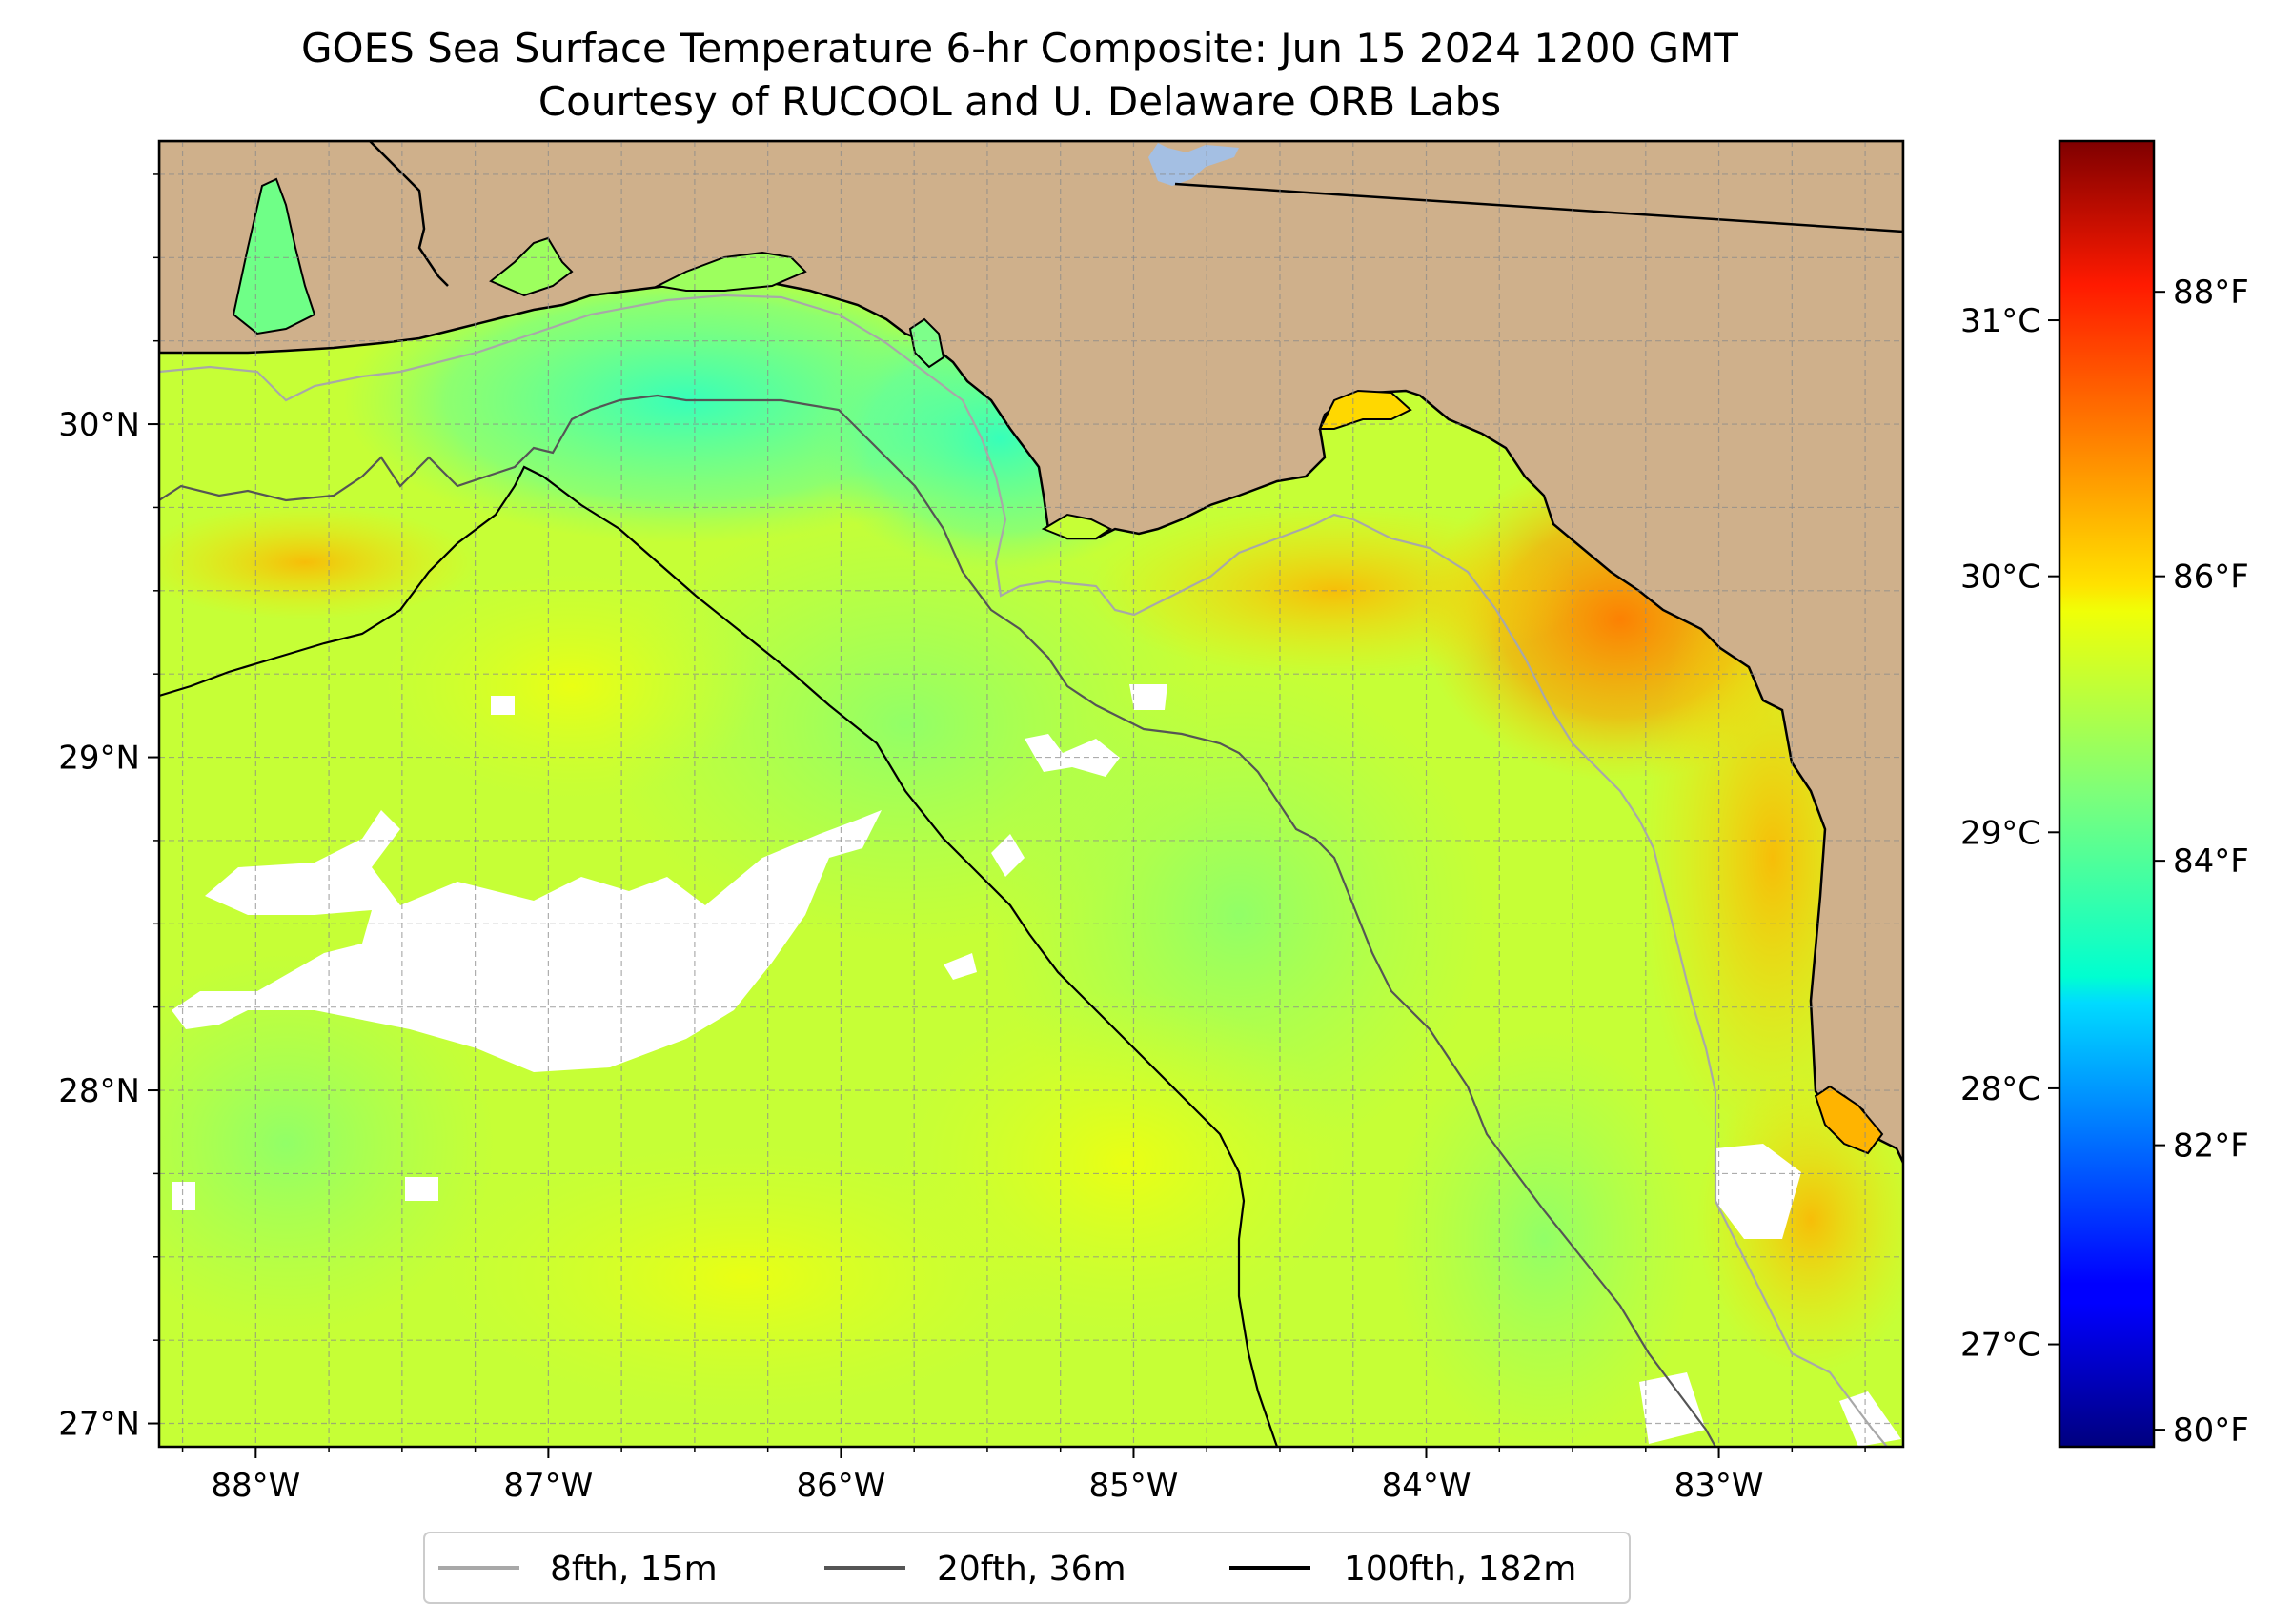  I want to click on colorbar-fahrenheit-axis: 80°F 82°F 84°F 86°F 88°F, so click(2202, 862).